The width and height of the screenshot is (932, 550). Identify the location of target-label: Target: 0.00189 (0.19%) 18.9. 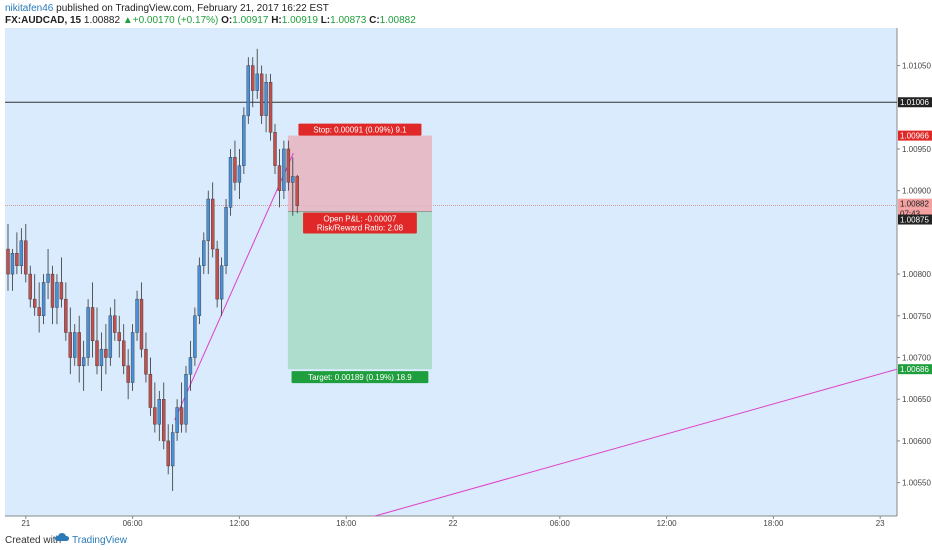
(360, 377).